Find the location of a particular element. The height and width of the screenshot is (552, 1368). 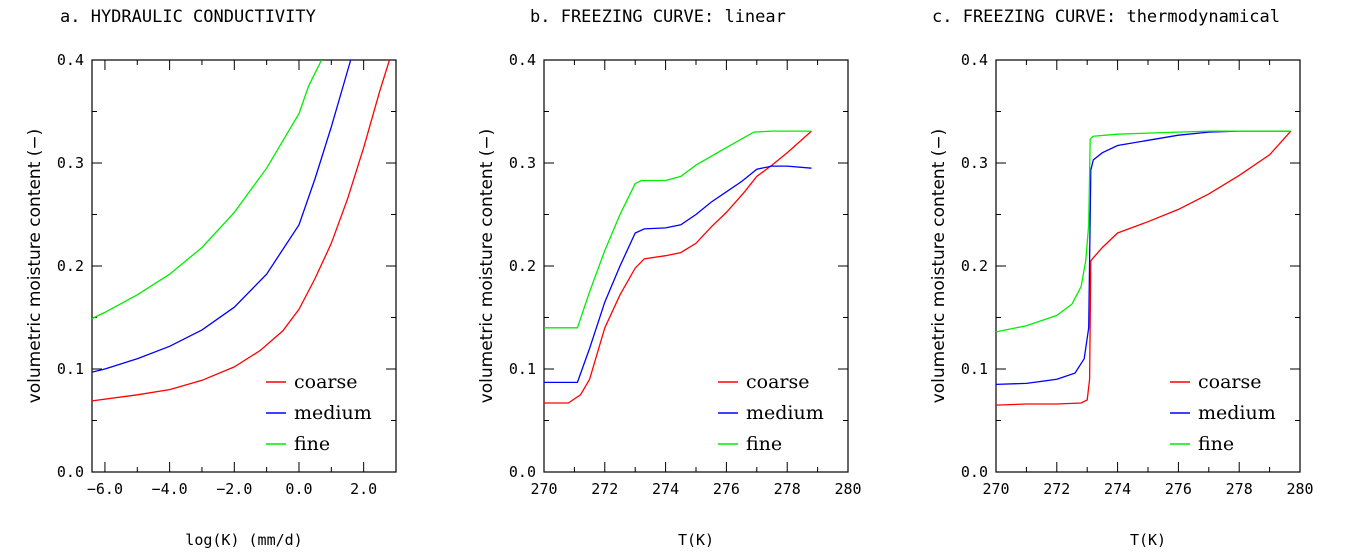

chart-c-ylabel: volumetric moisture content (−) is located at coordinates (939, 266).